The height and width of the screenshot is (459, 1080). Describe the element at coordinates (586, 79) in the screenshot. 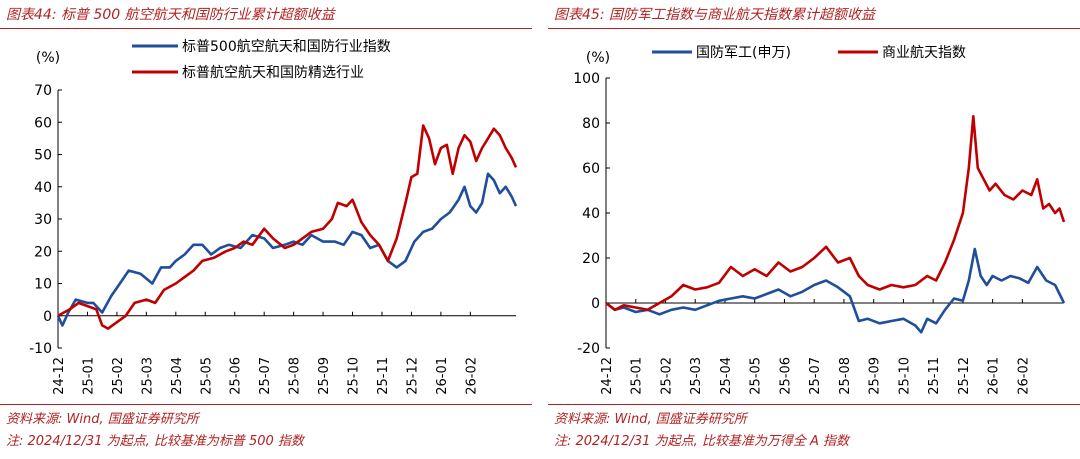

I see `y-tick-label: 100` at that location.